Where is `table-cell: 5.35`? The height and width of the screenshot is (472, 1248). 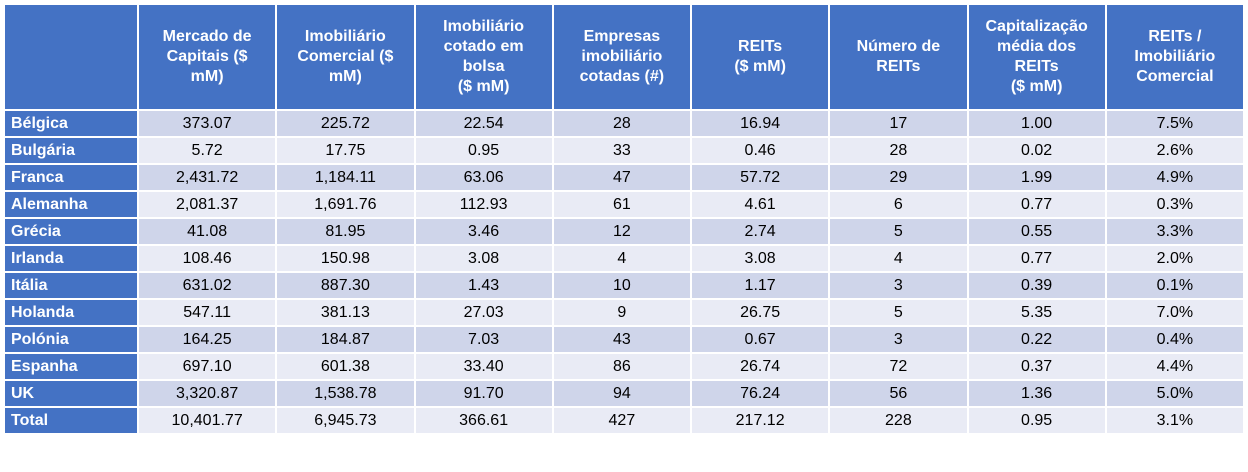
table-cell: 5.35 is located at coordinates (1036, 312).